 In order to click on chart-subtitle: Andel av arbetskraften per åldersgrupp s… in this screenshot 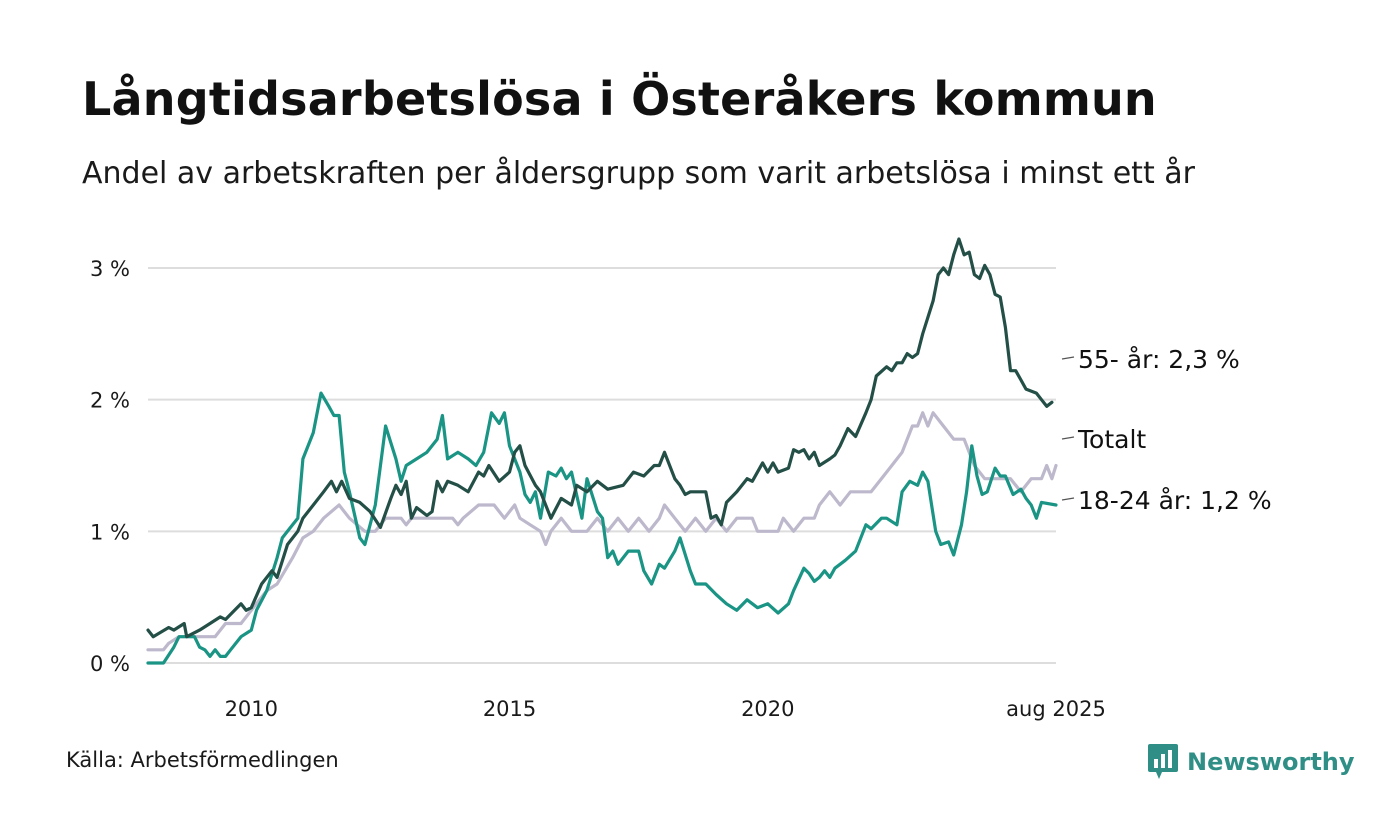, I will do `click(638, 173)`.